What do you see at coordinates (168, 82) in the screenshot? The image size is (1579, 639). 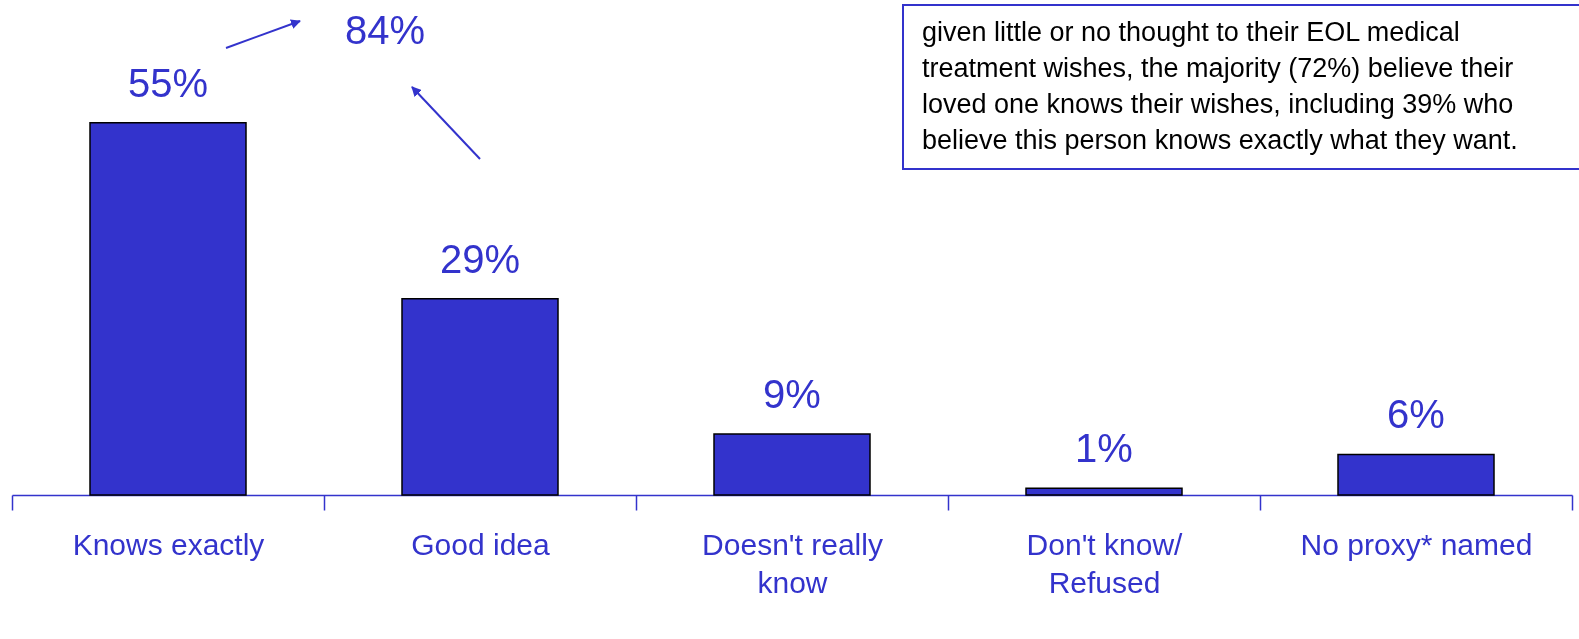 I see `data-label: 55%` at bounding box center [168, 82].